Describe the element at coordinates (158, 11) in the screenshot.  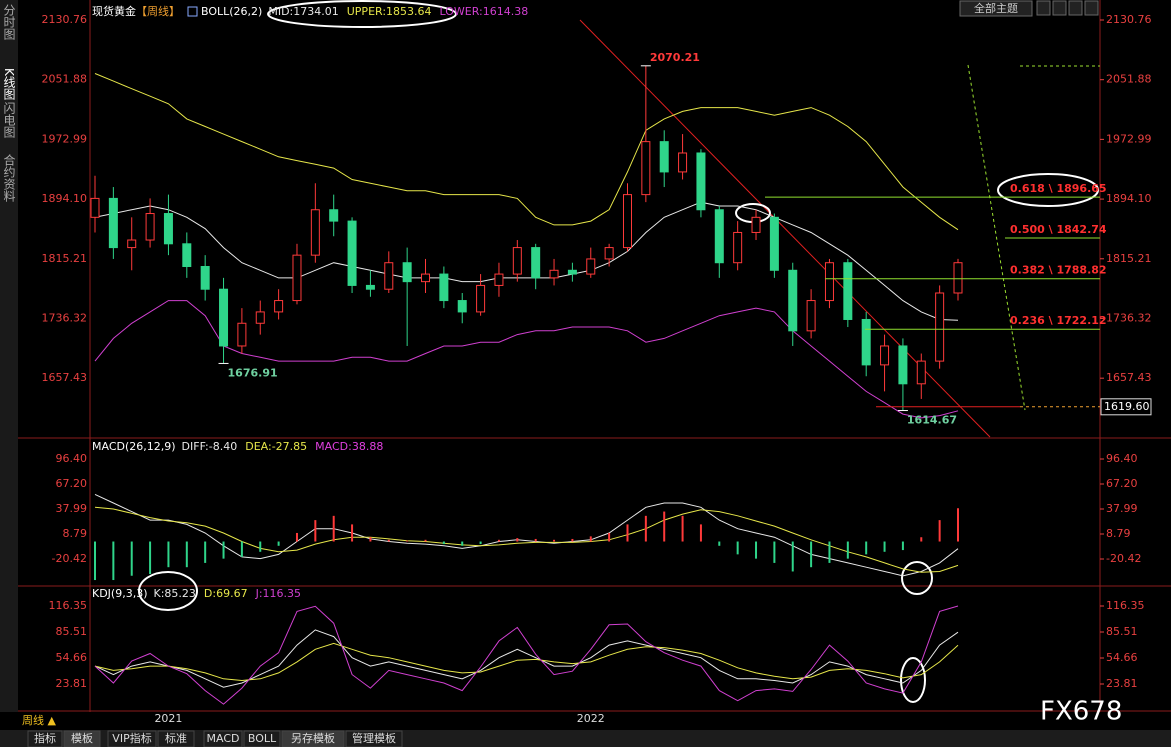
I see `legend-text: 【周线】` at that location.